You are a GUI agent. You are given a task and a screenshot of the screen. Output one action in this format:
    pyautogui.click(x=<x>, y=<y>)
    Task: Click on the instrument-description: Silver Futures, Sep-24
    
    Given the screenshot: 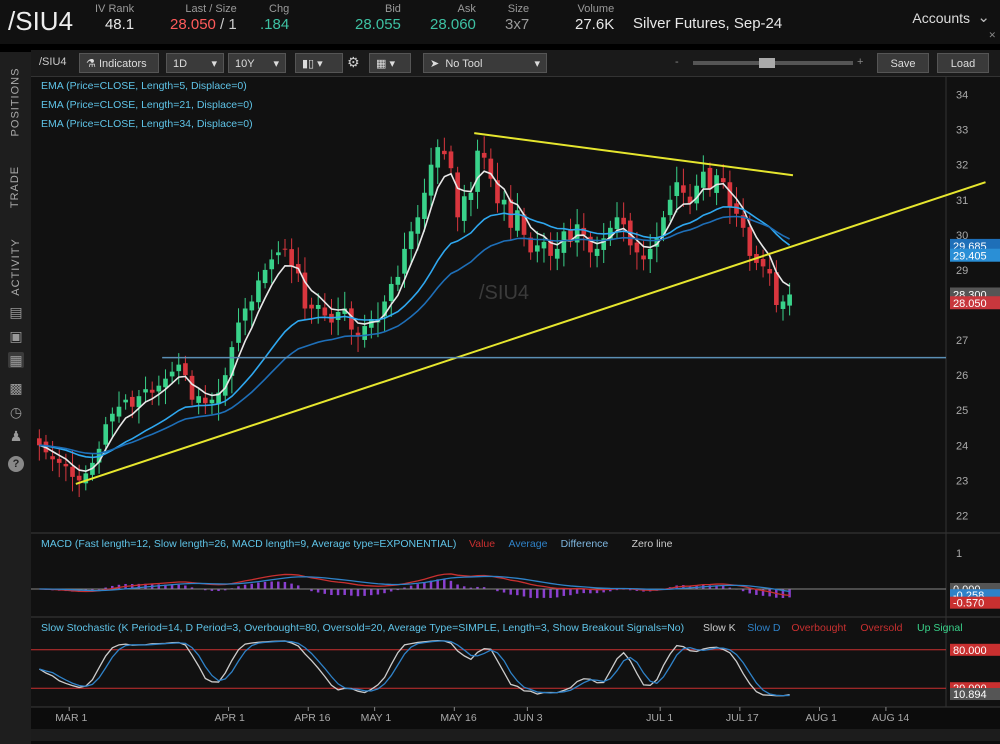 What is the action you would take?
    pyautogui.click(x=708, y=23)
    